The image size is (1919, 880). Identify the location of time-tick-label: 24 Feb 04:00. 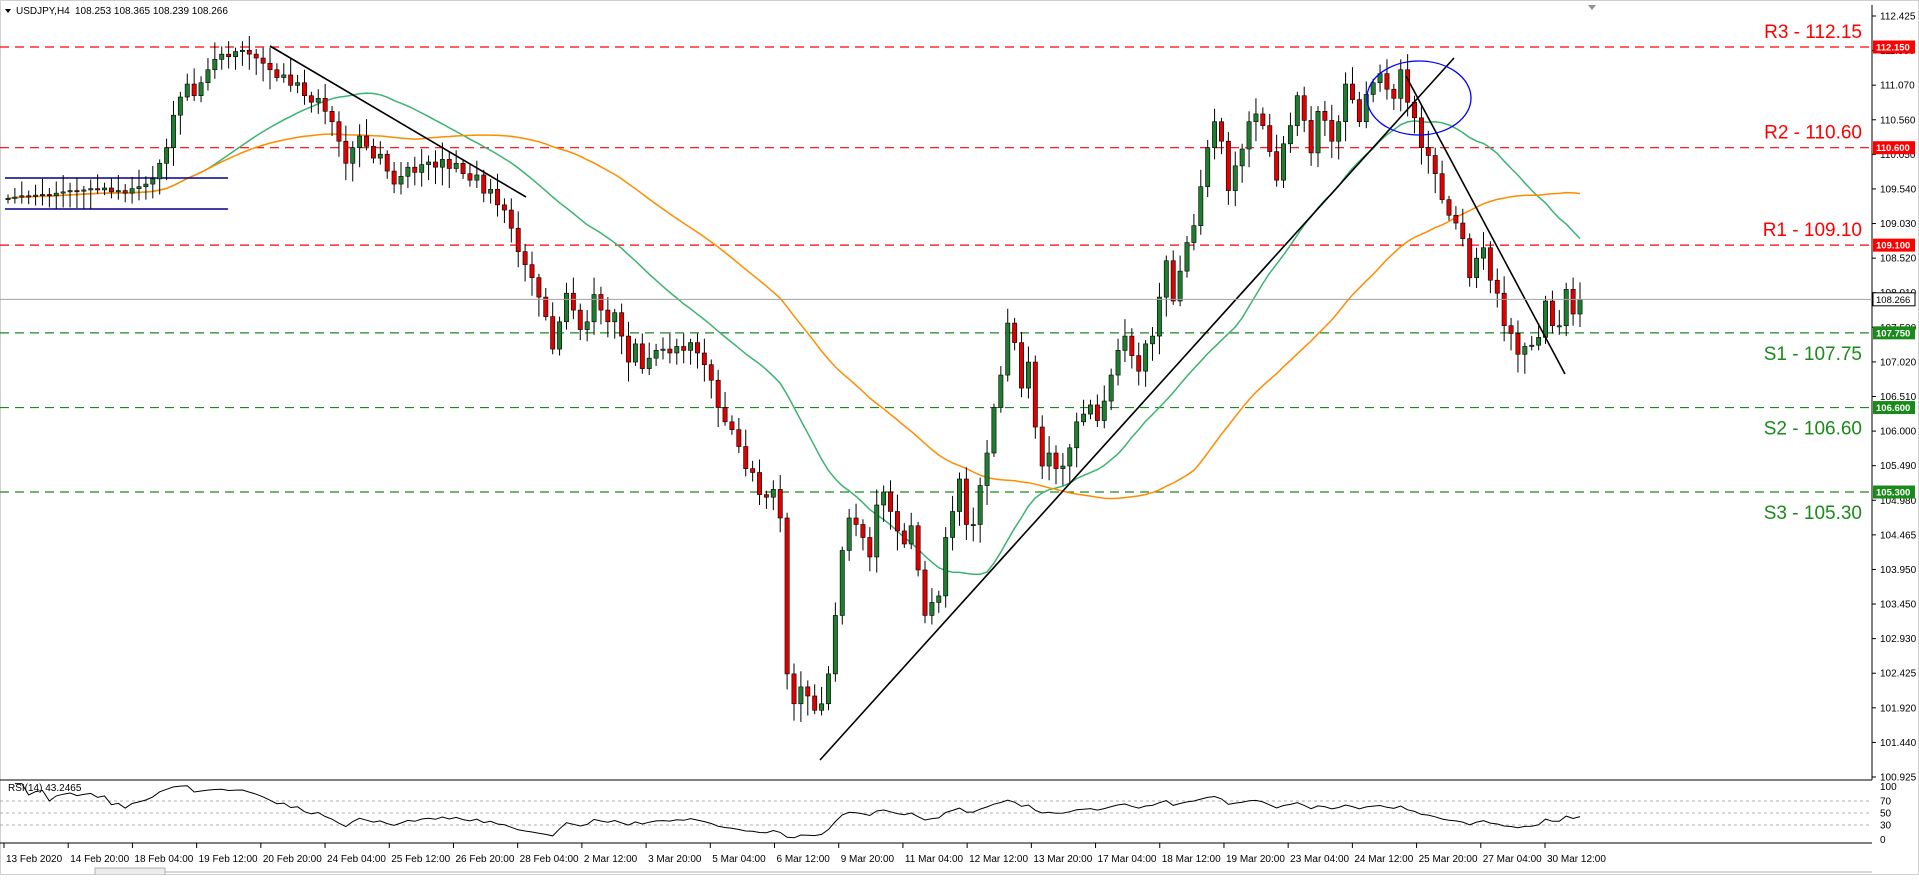
(356, 859).